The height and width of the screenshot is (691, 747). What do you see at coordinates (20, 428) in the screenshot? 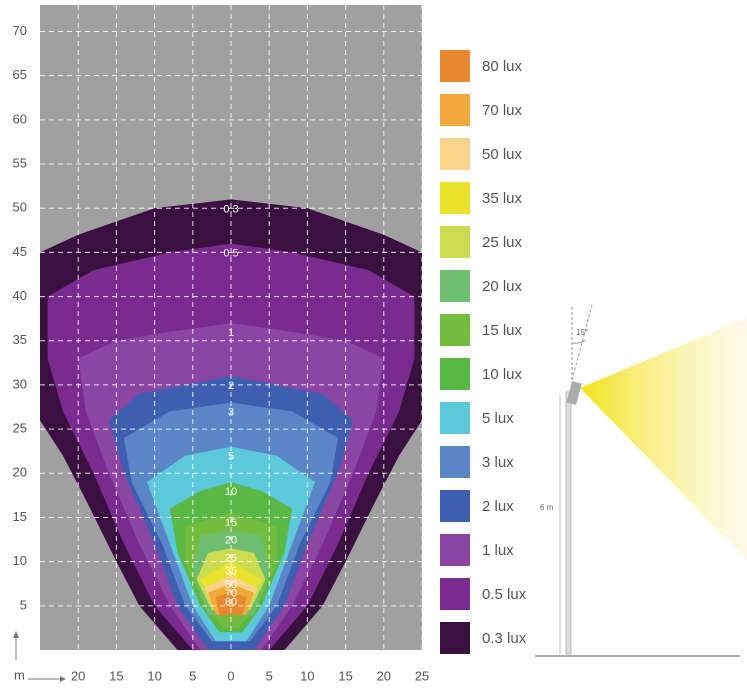
I see `y-tick-label: 25` at bounding box center [20, 428].